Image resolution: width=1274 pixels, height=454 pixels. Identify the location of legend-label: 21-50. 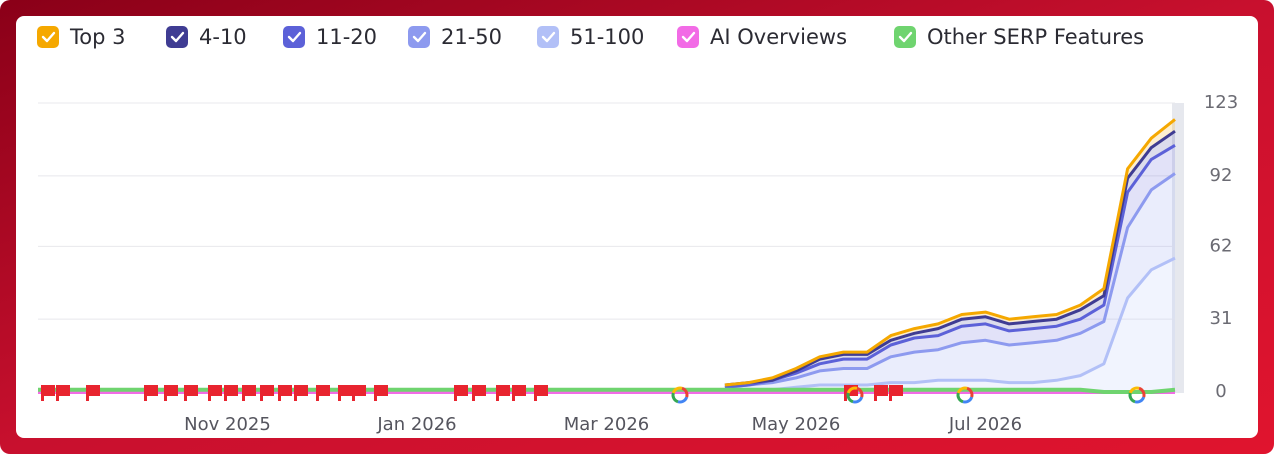
(471, 37).